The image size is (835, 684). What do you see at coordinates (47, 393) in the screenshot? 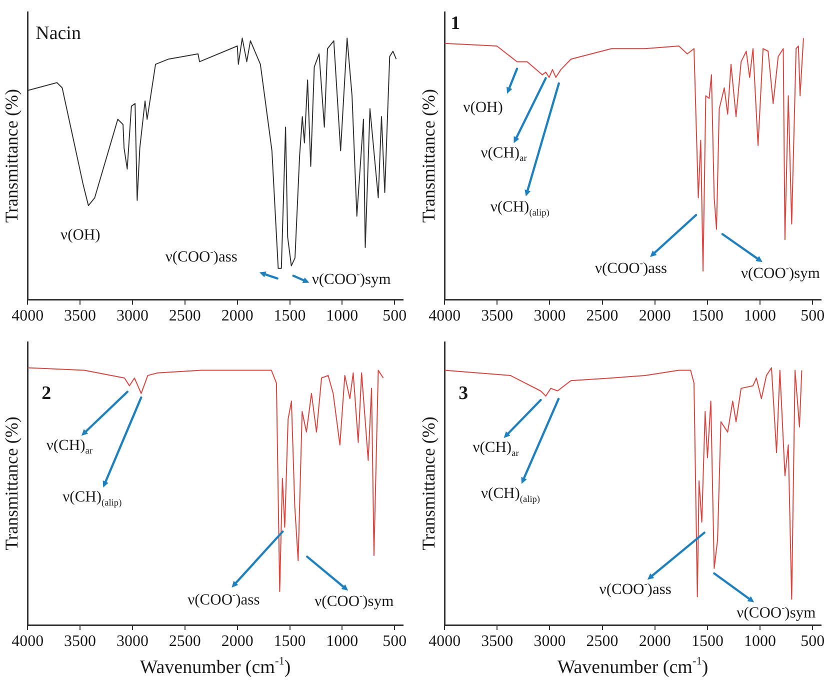
I see `text: 2` at bounding box center [47, 393].